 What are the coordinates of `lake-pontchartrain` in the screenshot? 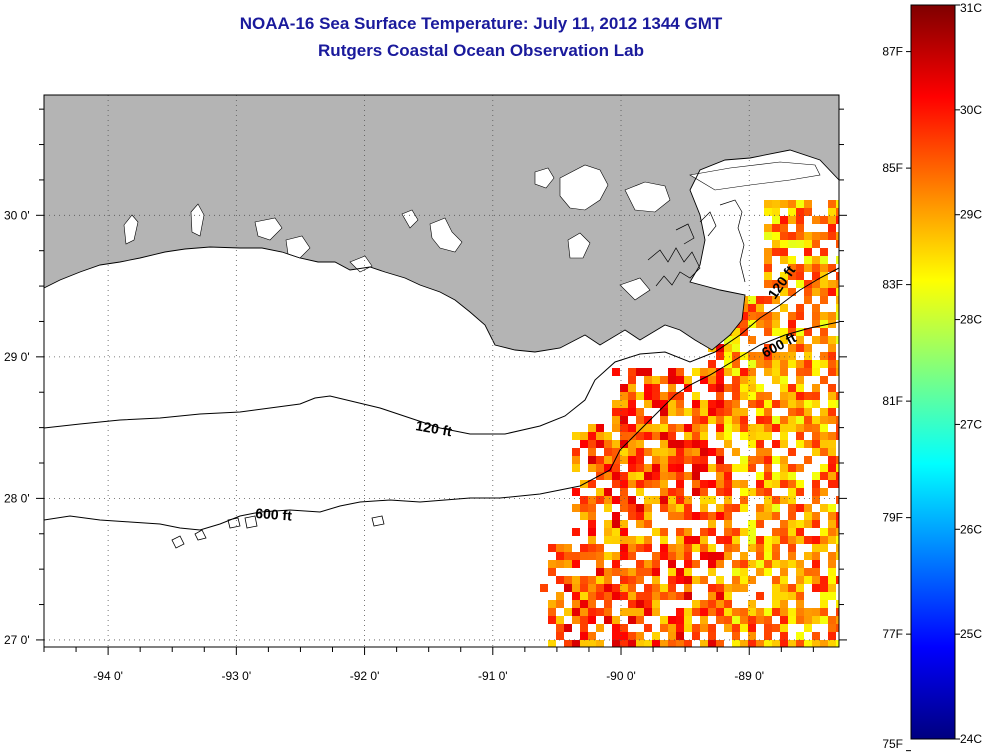 It's located at (584, 187).